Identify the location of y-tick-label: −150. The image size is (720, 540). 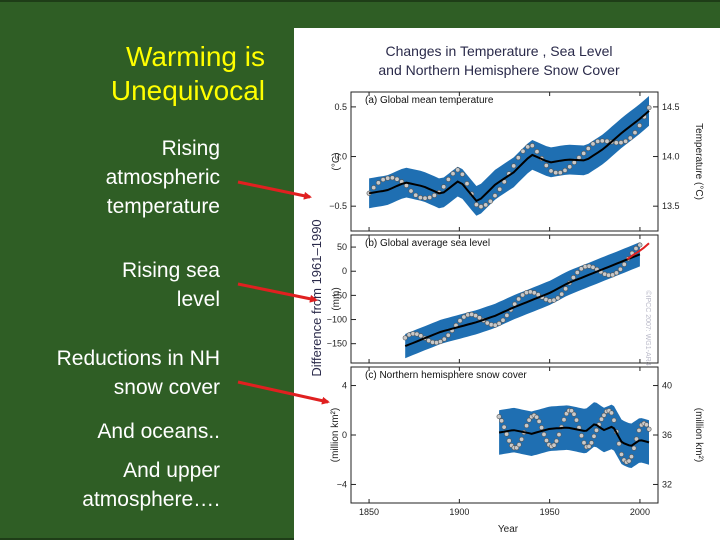
(337, 344).